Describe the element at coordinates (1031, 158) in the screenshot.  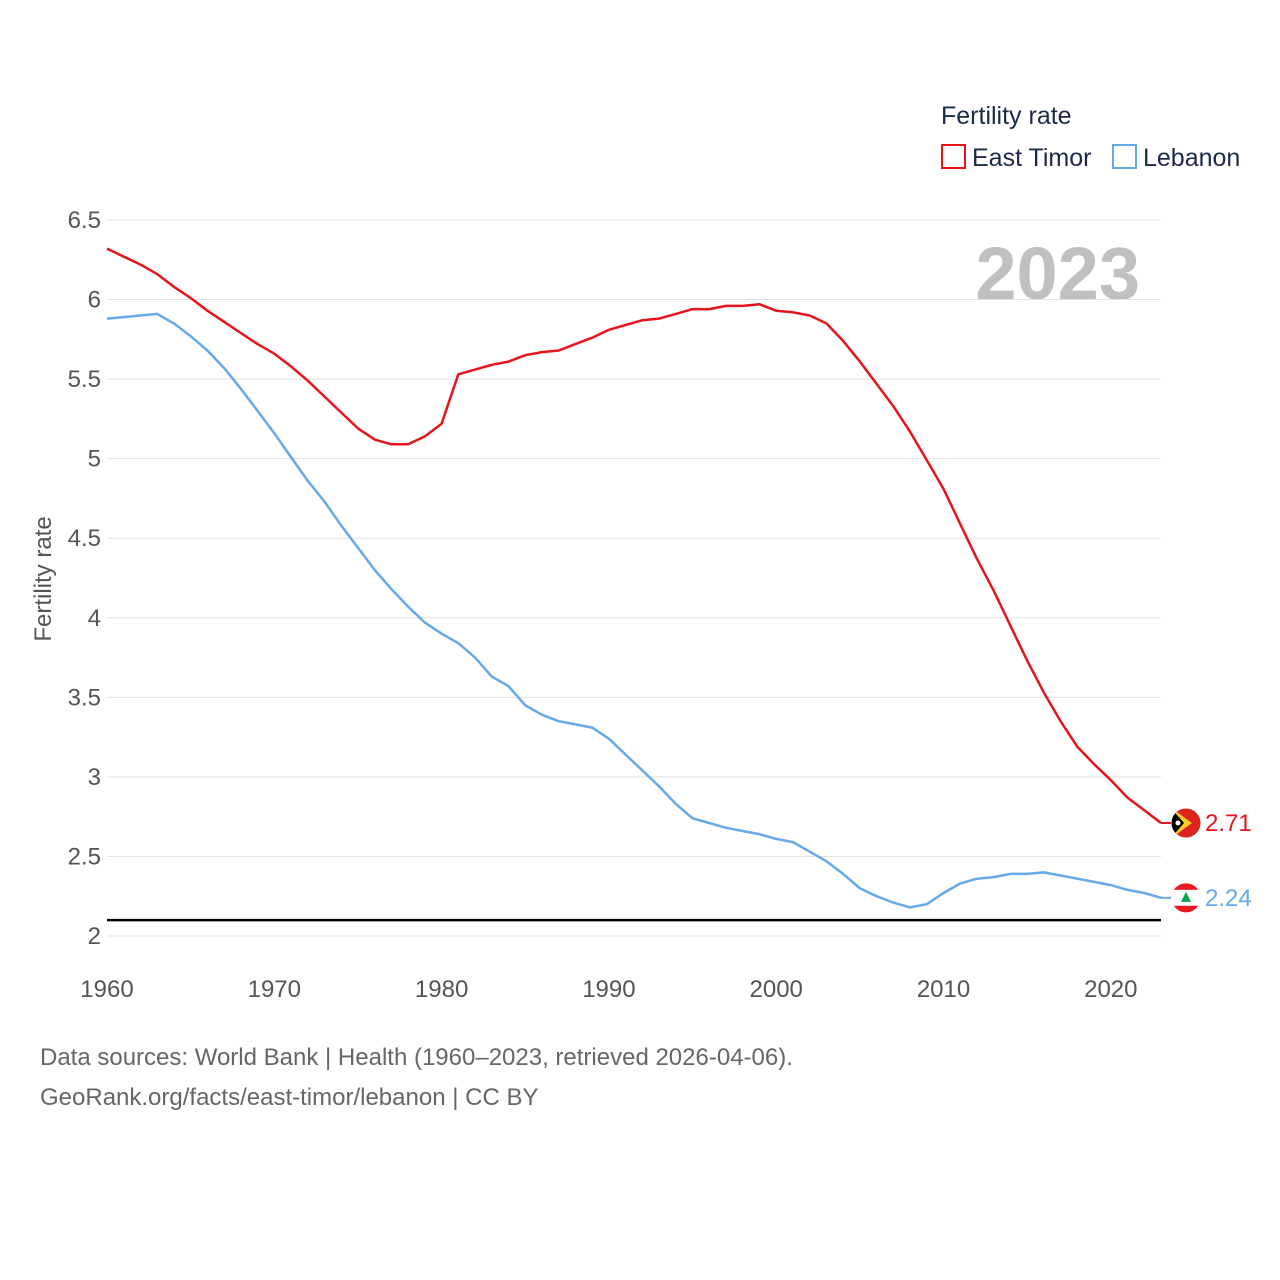
I see `legend-label-east-timor: East Timor` at that location.